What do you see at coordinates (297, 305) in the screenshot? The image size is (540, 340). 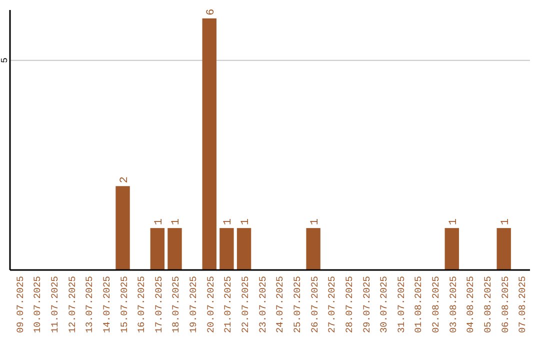 I see `x-tick-label: 25.07.2025` at bounding box center [297, 305].